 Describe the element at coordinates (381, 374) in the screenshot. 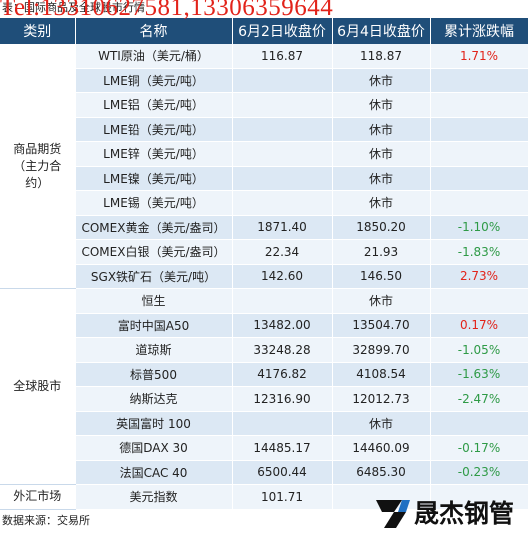

I see `price-cell: 4108.54` at that location.